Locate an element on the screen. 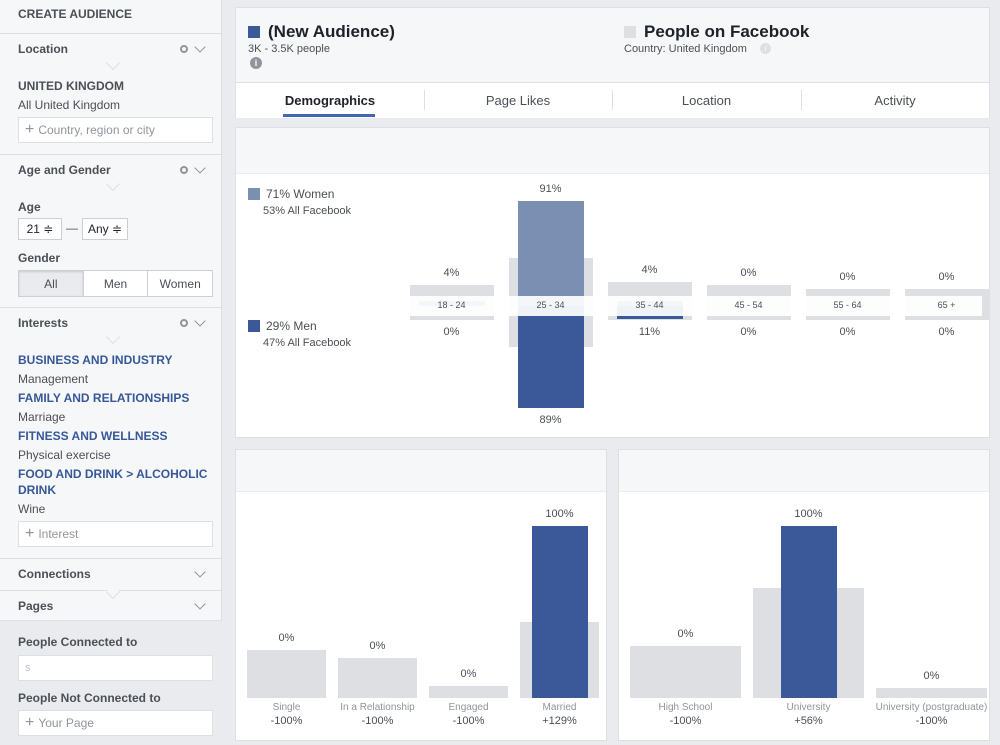 Image resolution: width=1000 pixels, height=745 pixels. people-connected-value: s is located at coordinates (28, 668).